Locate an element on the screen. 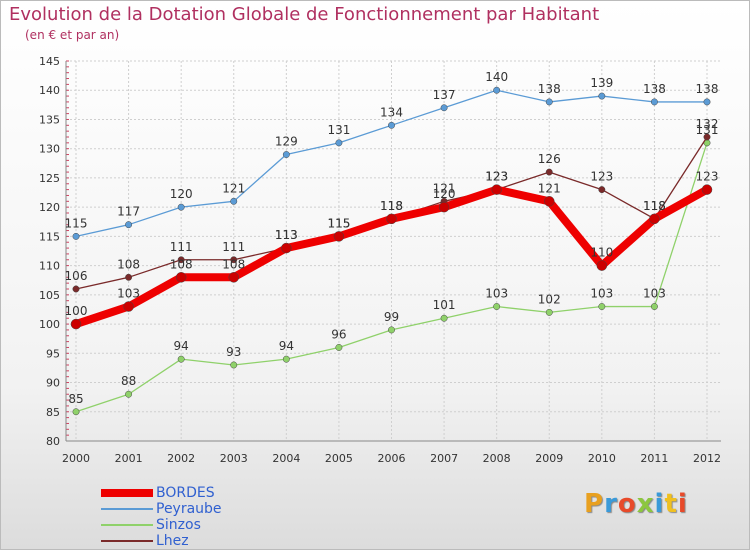  data-label-bordes: 115 is located at coordinates (338, 223).